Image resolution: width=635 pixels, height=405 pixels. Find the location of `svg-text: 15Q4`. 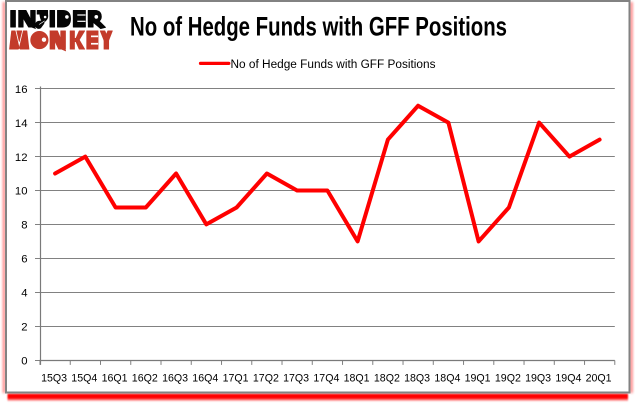

svg-text: 15Q4 is located at coordinates (84, 379).